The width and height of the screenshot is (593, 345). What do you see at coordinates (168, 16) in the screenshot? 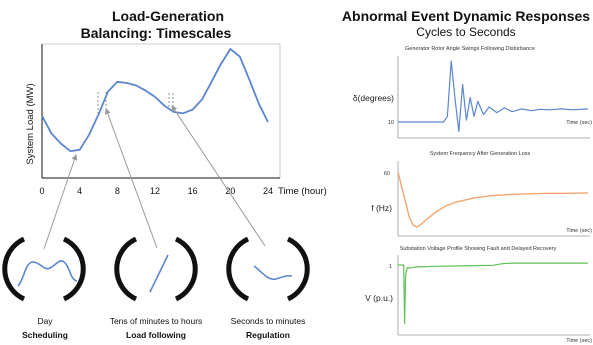
I see `left-title-line1: Load-Generation` at bounding box center [168, 16].